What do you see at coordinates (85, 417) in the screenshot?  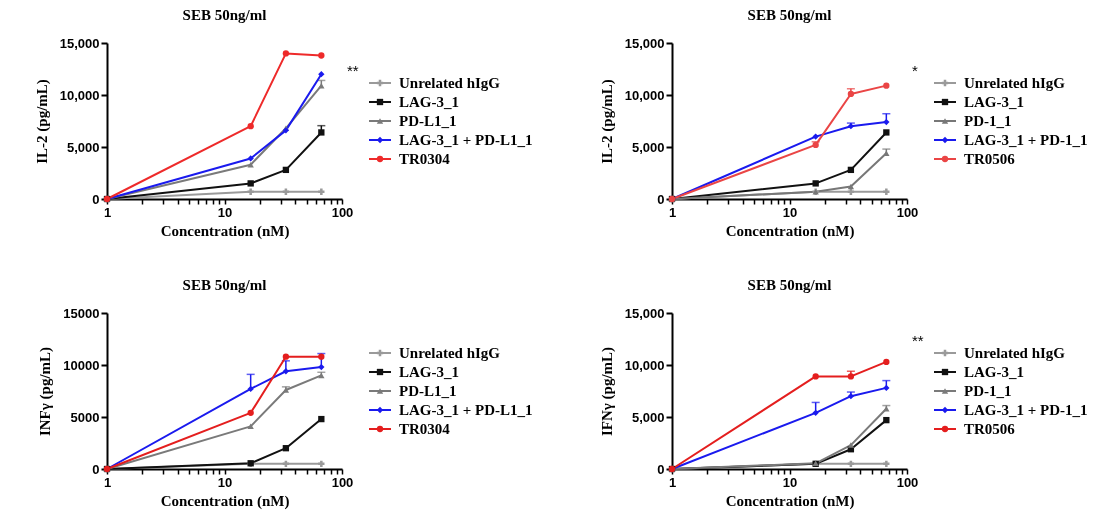 I see `y-tick-label: 5000` at bounding box center [85, 417].